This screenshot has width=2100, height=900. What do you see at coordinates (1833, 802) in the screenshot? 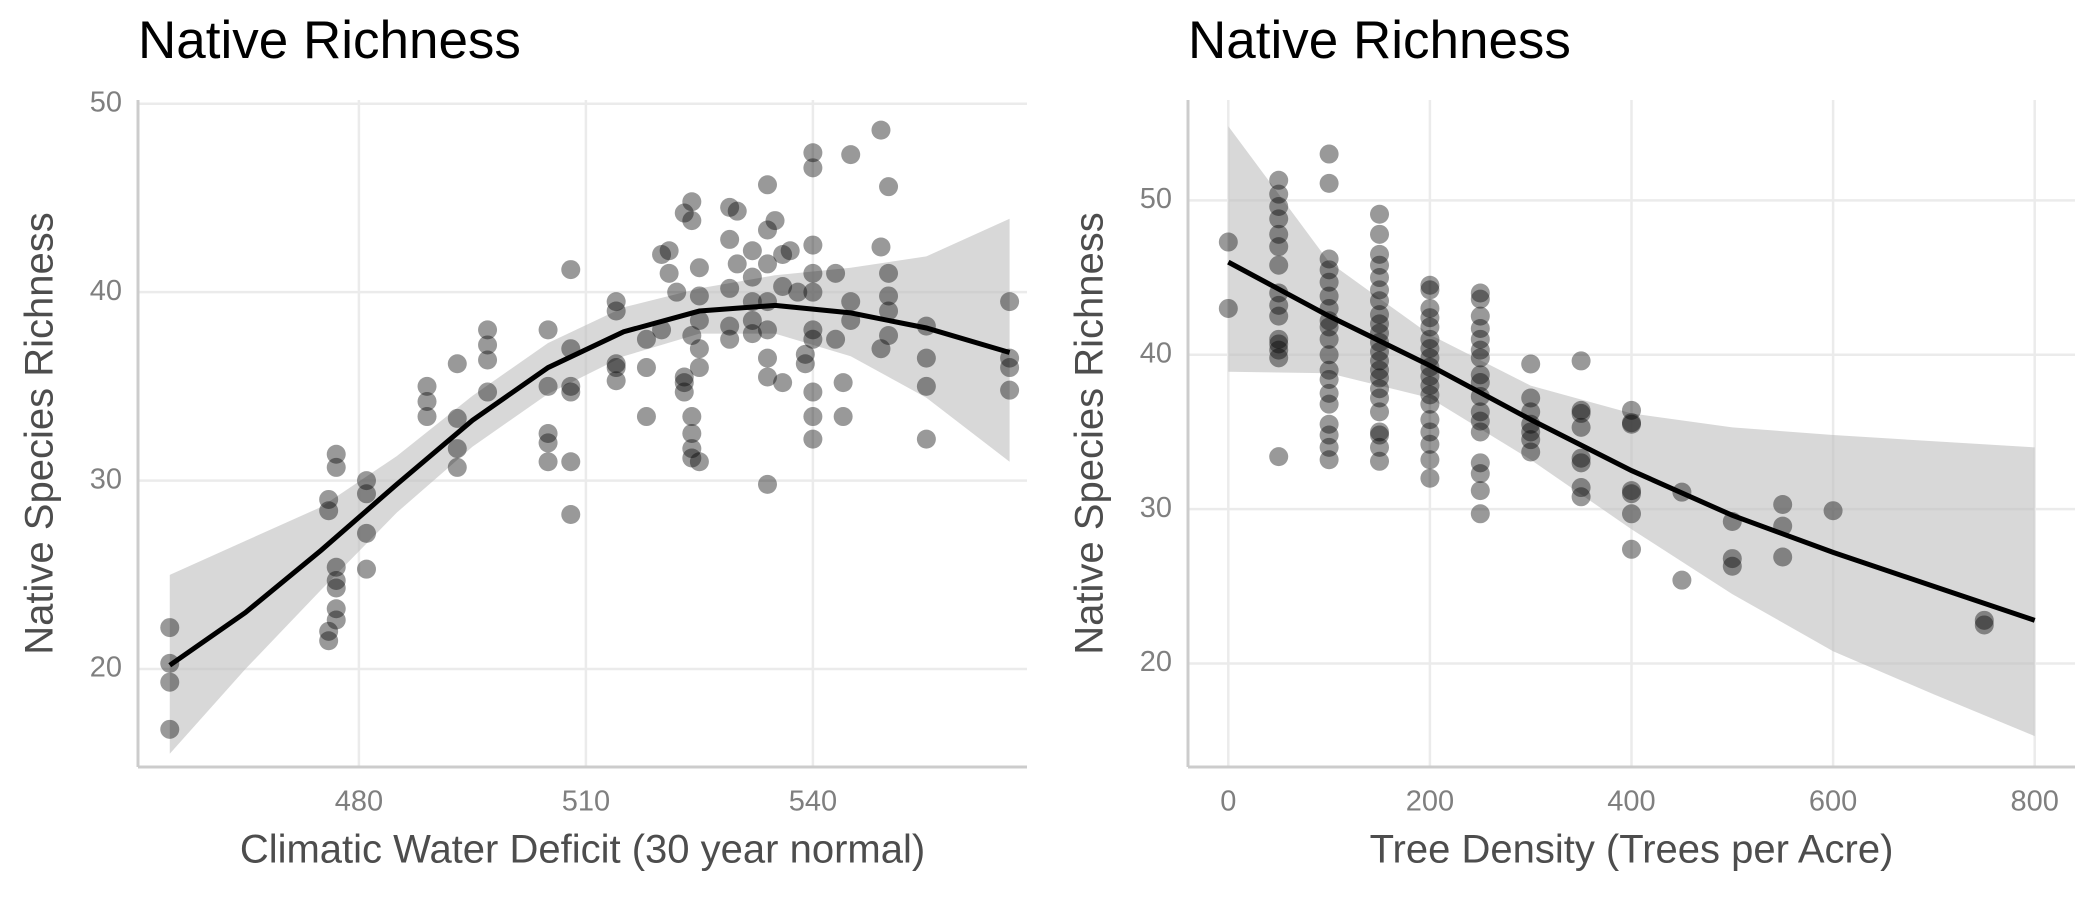
I see `x-tick-label: 600` at bounding box center [1833, 802].